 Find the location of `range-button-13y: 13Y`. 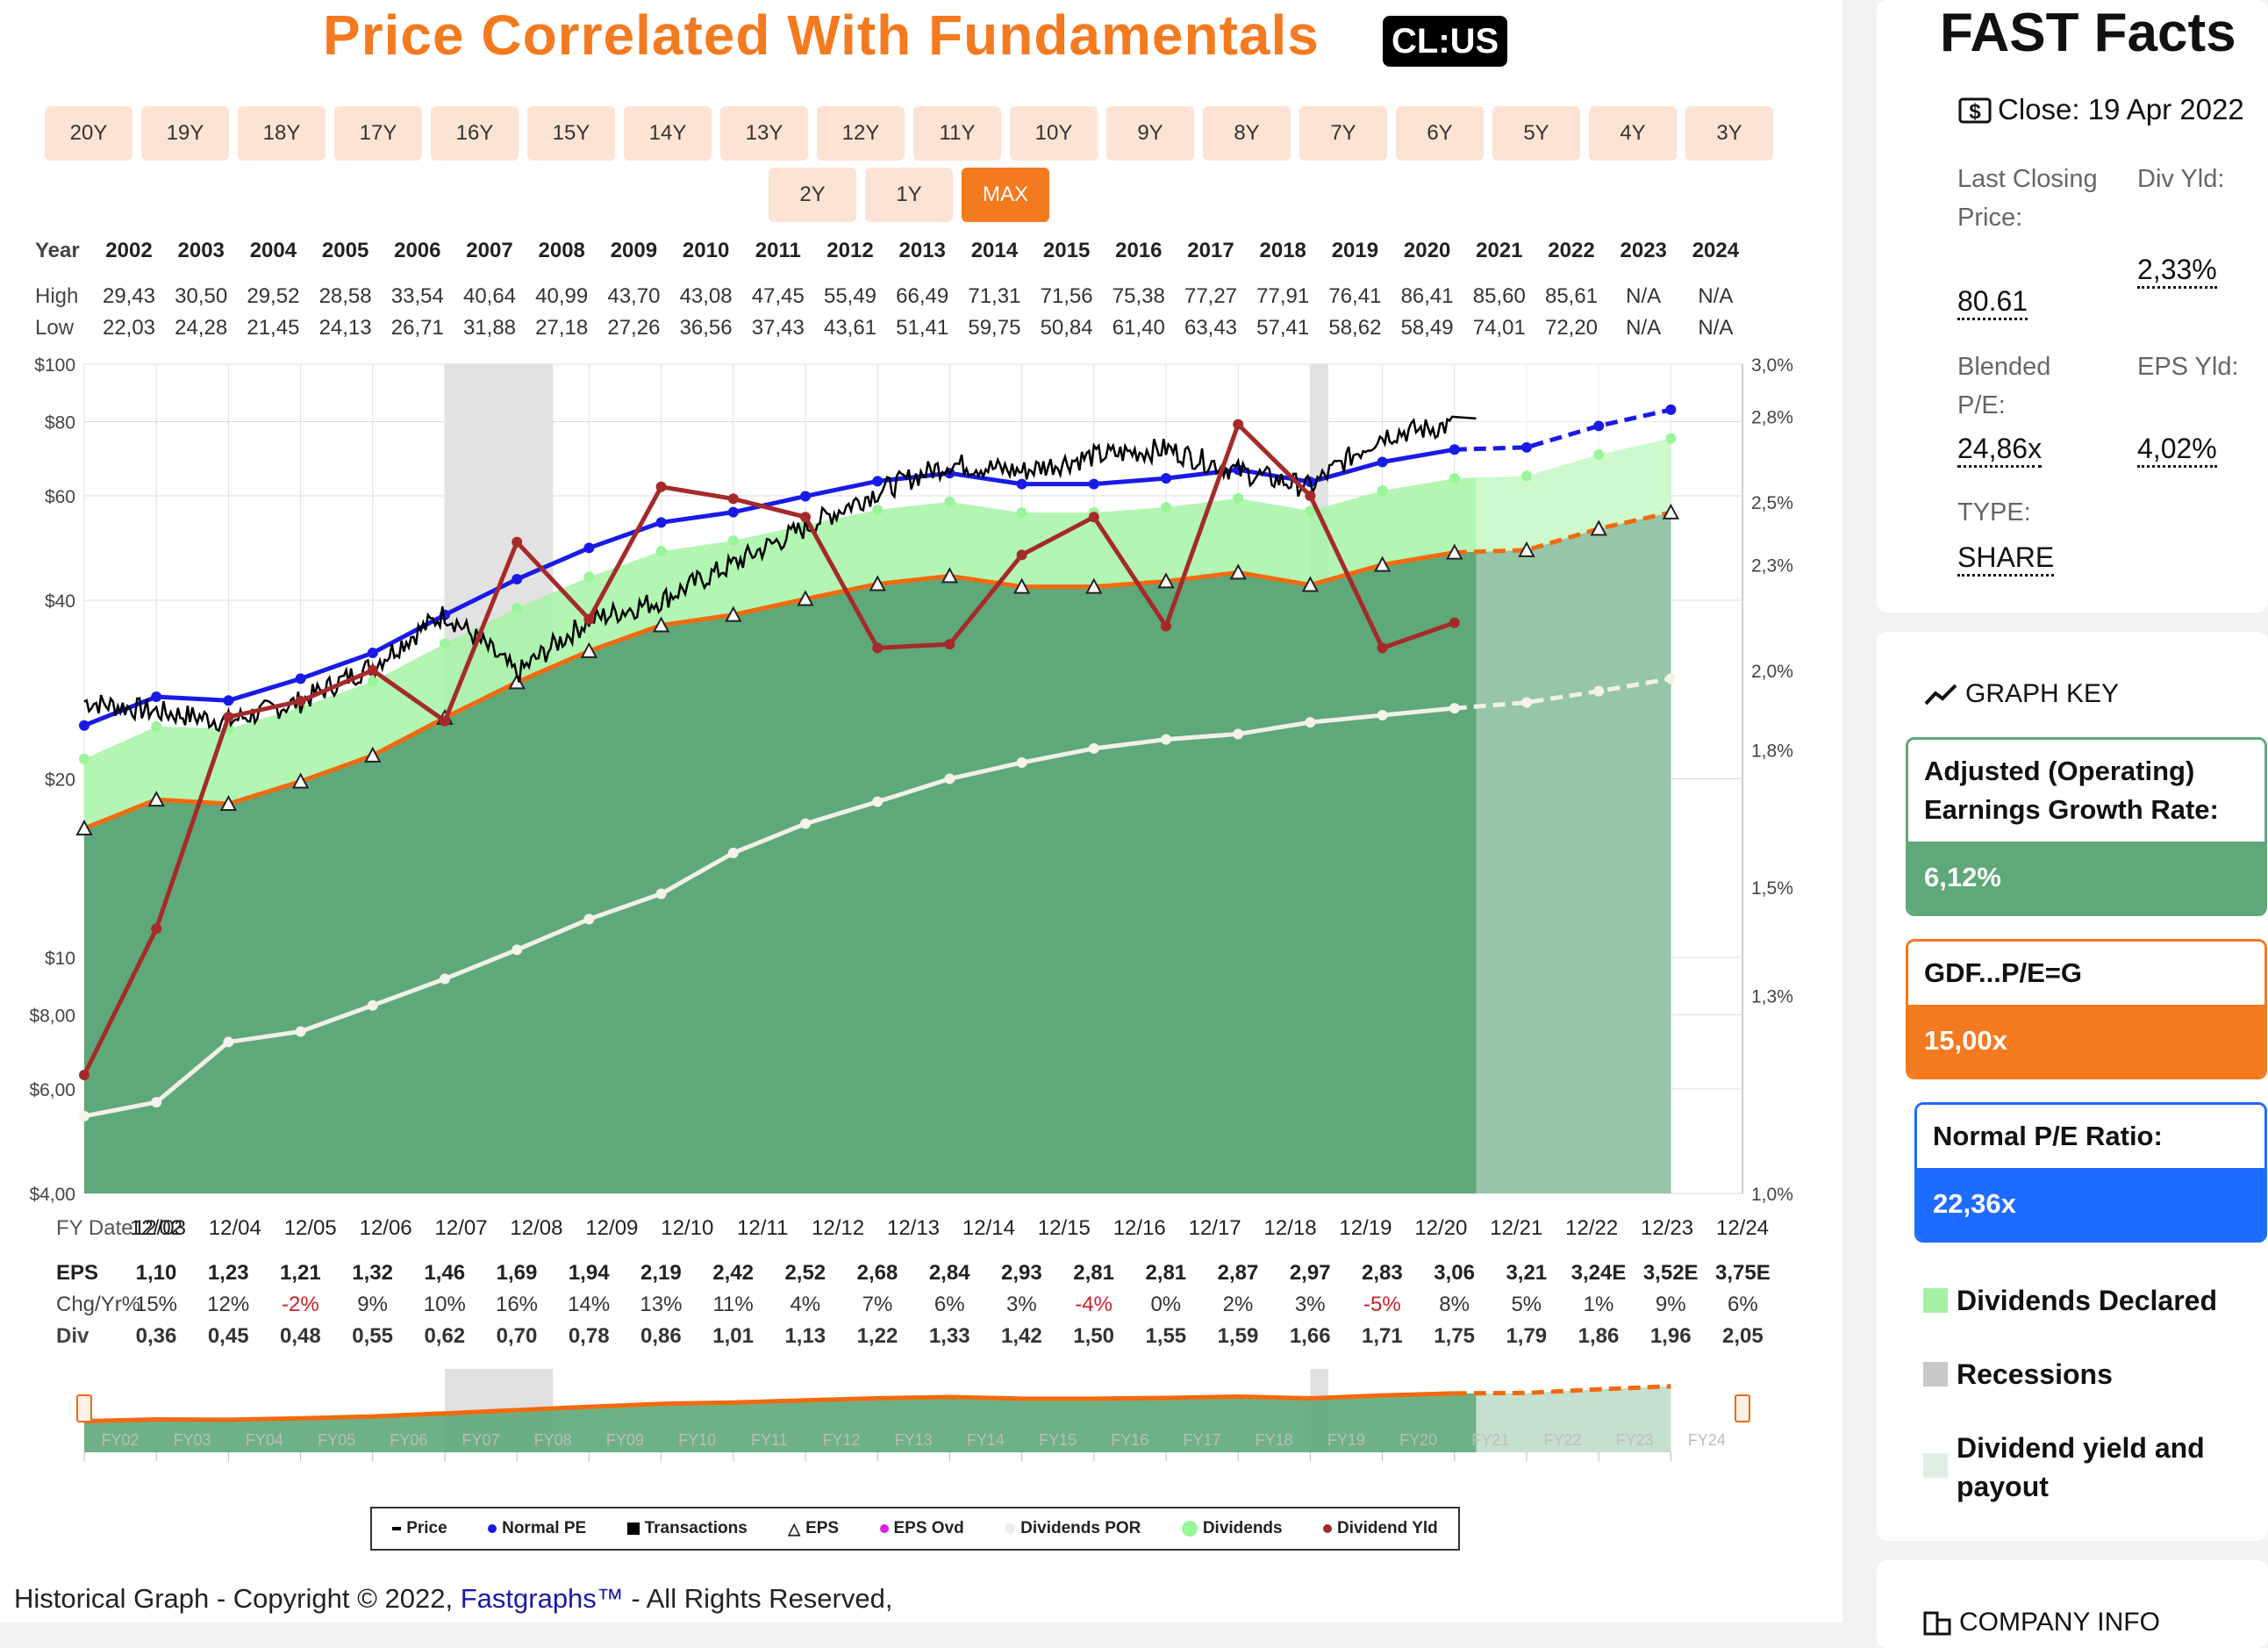

range-button-13y: 13Y is located at coordinates (764, 133).